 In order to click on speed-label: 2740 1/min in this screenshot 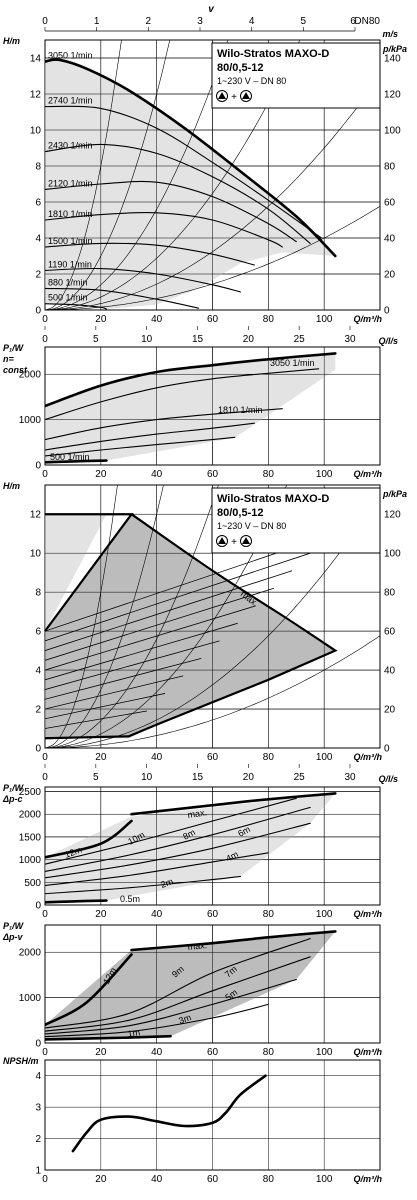, I will do `click(70, 101)`.